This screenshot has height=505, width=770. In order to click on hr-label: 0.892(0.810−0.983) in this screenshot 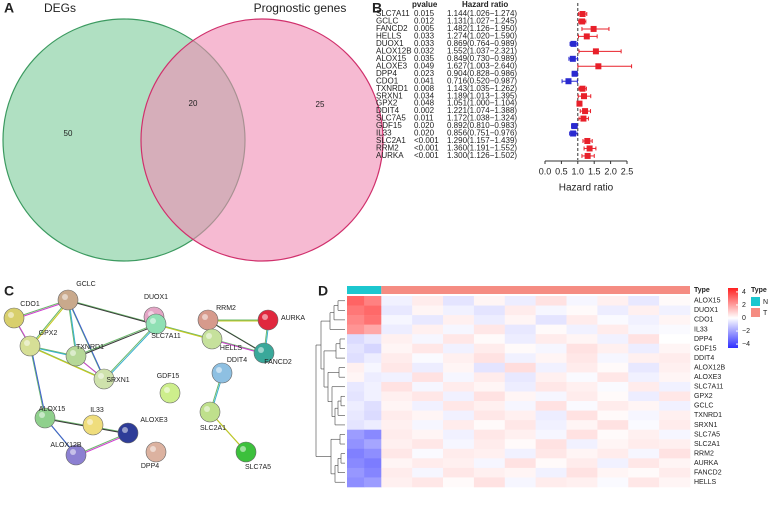, I will do `click(482, 125)`.